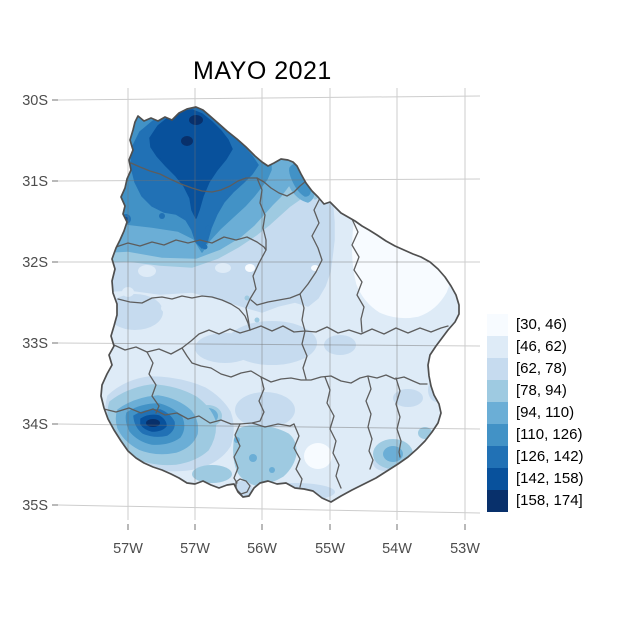 The width and height of the screenshot is (630, 630). I want to click on x-tick-label: 56W, so click(262, 549).